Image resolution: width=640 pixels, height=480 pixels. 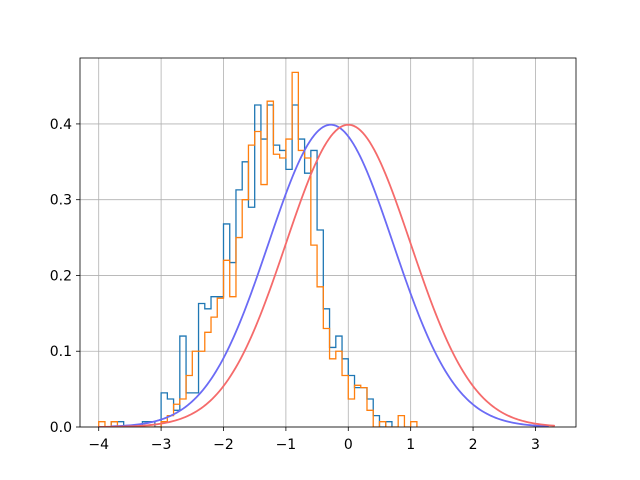 I want to click on y-tick-label: 0.3, so click(x=61, y=201).